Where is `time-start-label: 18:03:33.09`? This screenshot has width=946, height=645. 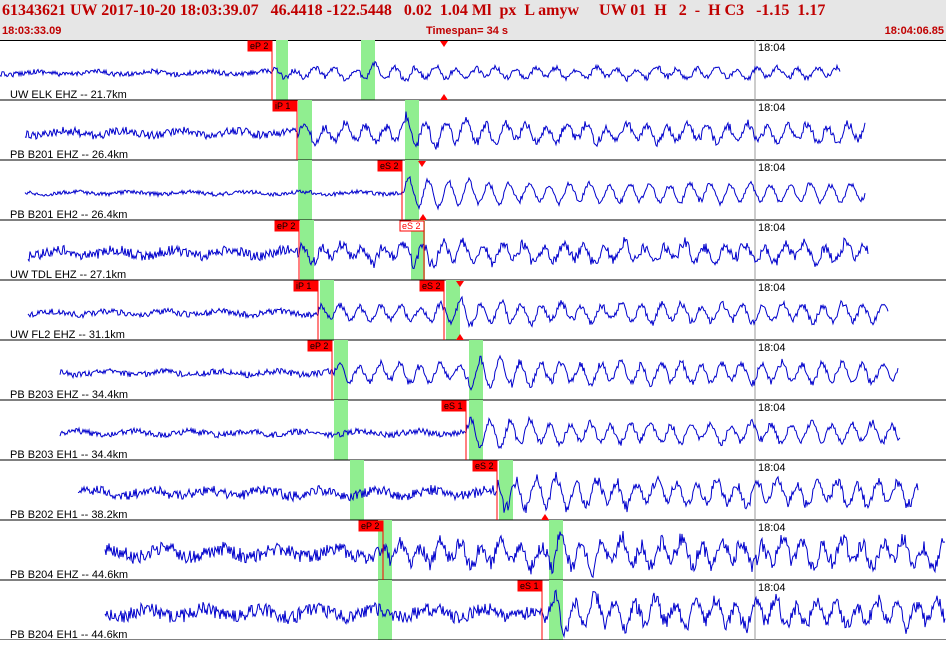
time-start-label: 18:03:33.09 is located at coordinates (32, 31).